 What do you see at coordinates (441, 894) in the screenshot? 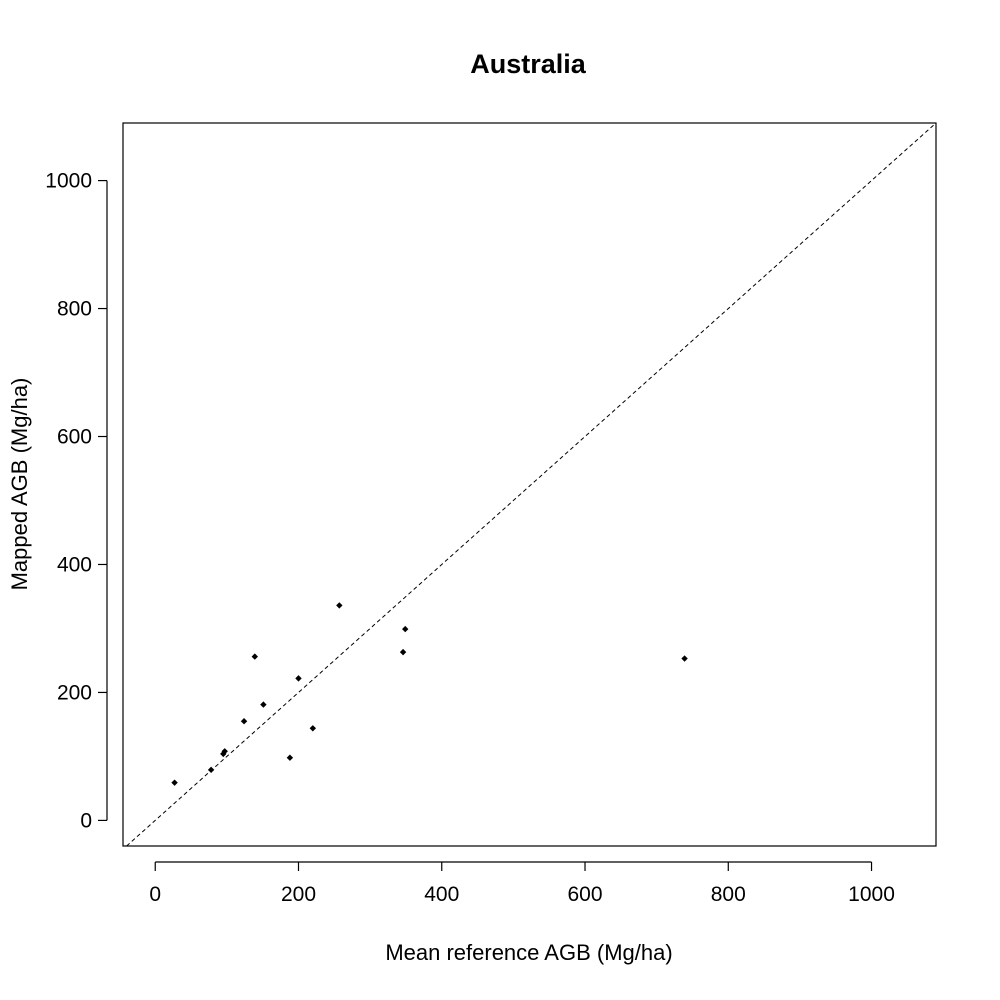
I see `x-tick-label: 400` at bounding box center [441, 894].